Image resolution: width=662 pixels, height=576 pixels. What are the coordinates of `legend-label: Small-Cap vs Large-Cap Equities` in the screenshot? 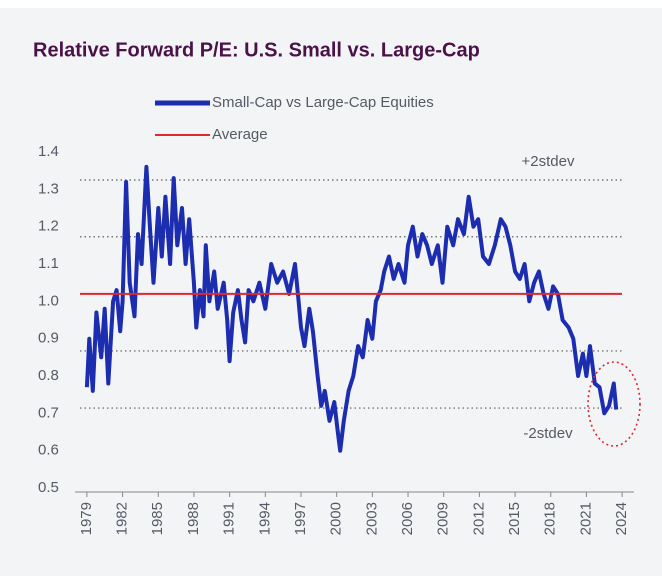 It's located at (323, 102).